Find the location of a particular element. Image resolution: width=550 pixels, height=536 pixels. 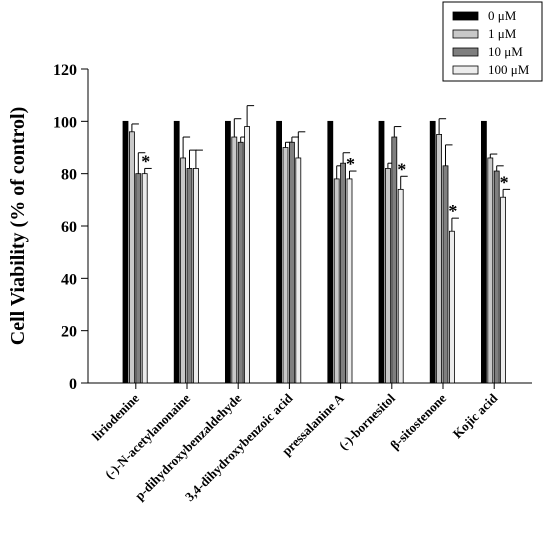

y-tick-label: 120 is located at coordinates (65, 70).